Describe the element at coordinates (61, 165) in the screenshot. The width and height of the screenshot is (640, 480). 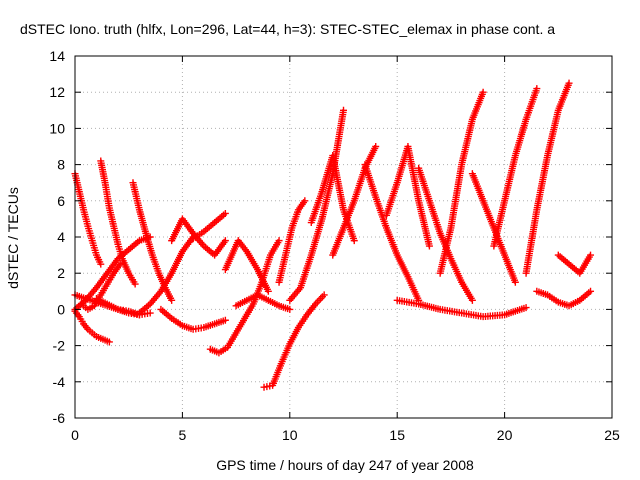
I see `y-tick-label: 8` at that location.